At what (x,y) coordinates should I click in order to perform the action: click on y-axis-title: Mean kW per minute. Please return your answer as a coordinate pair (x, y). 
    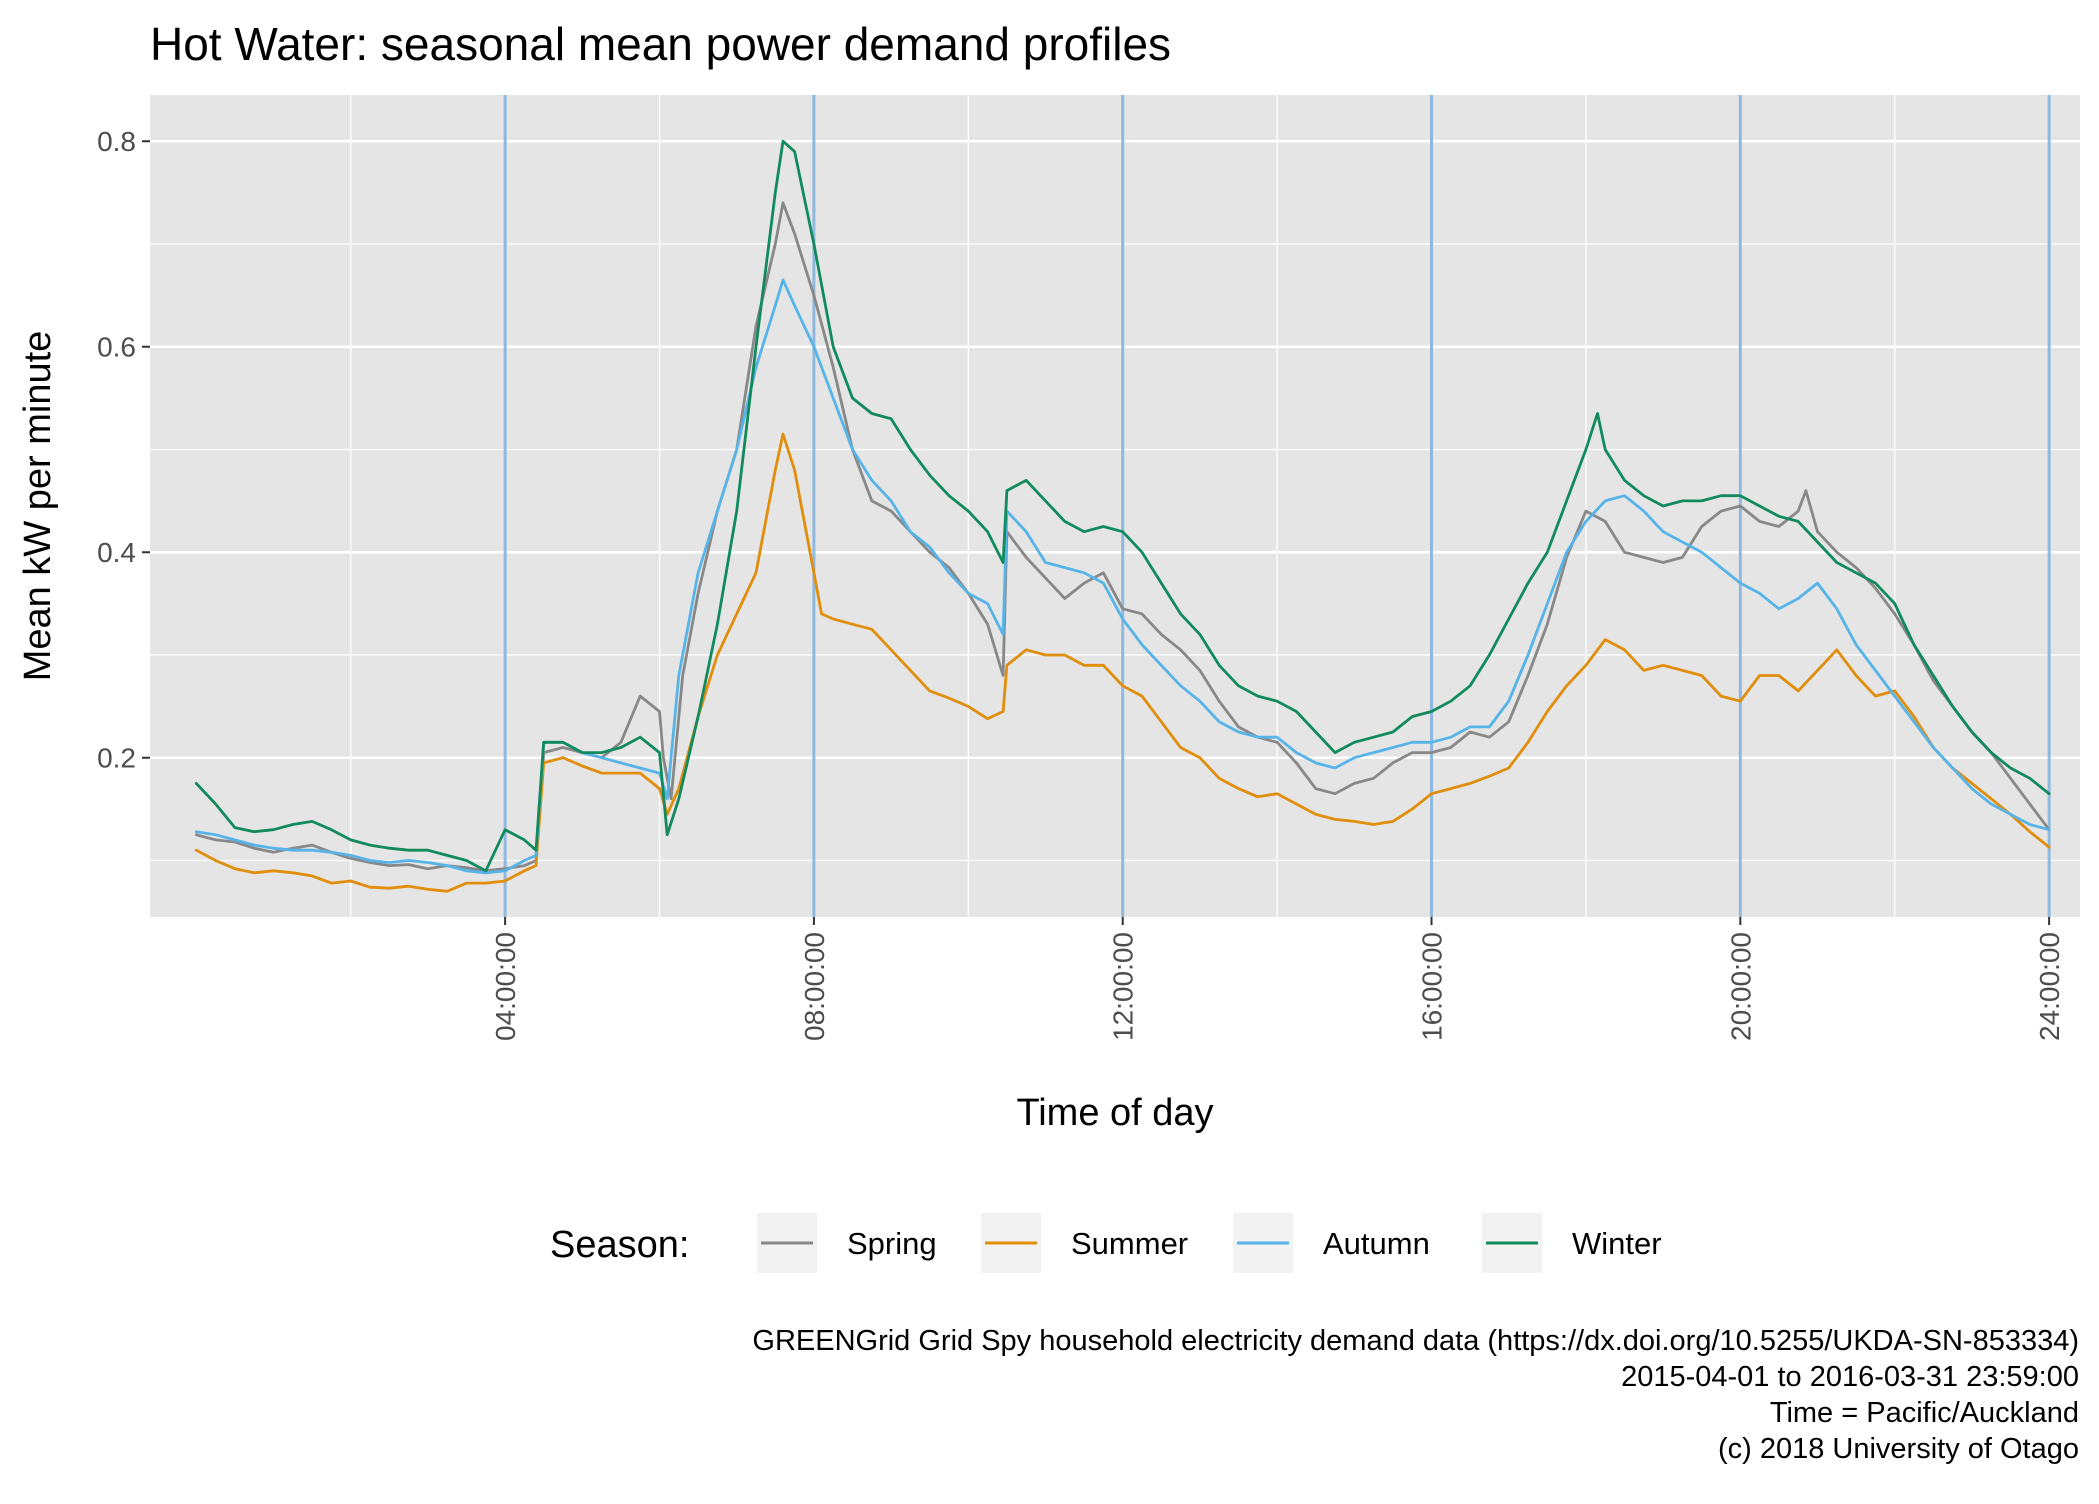
    Looking at the image, I should click on (38, 506).